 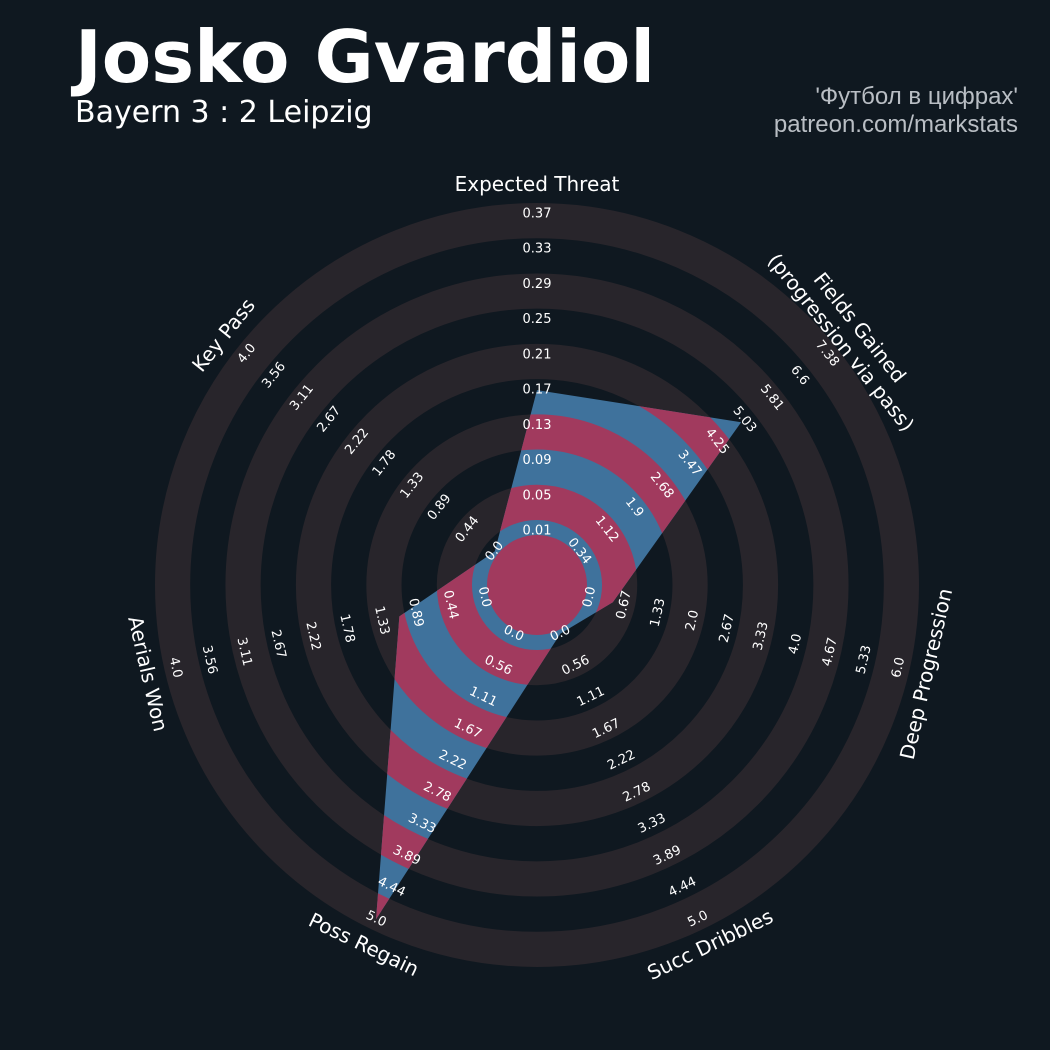 What do you see at coordinates (624, 605) in the screenshot?
I see `tick-label: 0.67` at bounding box center [624, 605].